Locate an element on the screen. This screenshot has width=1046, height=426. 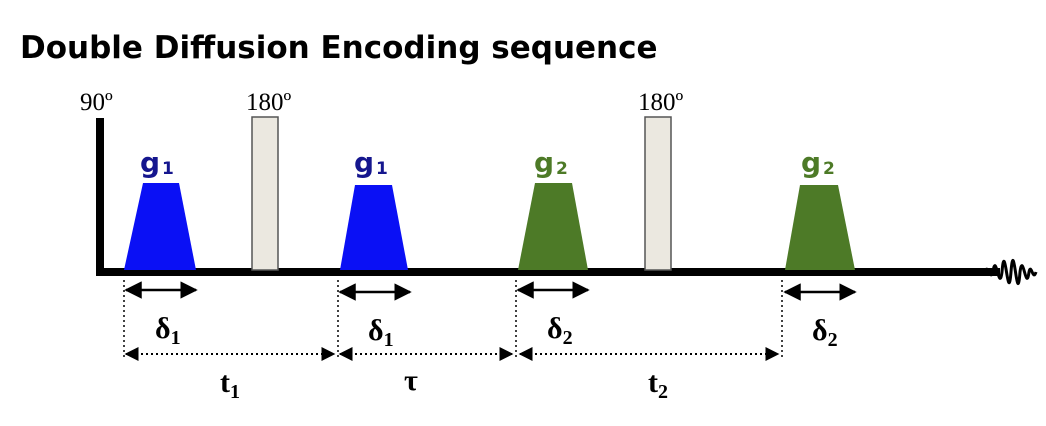
interval-label: t1 is located at coordinates (230, 384).